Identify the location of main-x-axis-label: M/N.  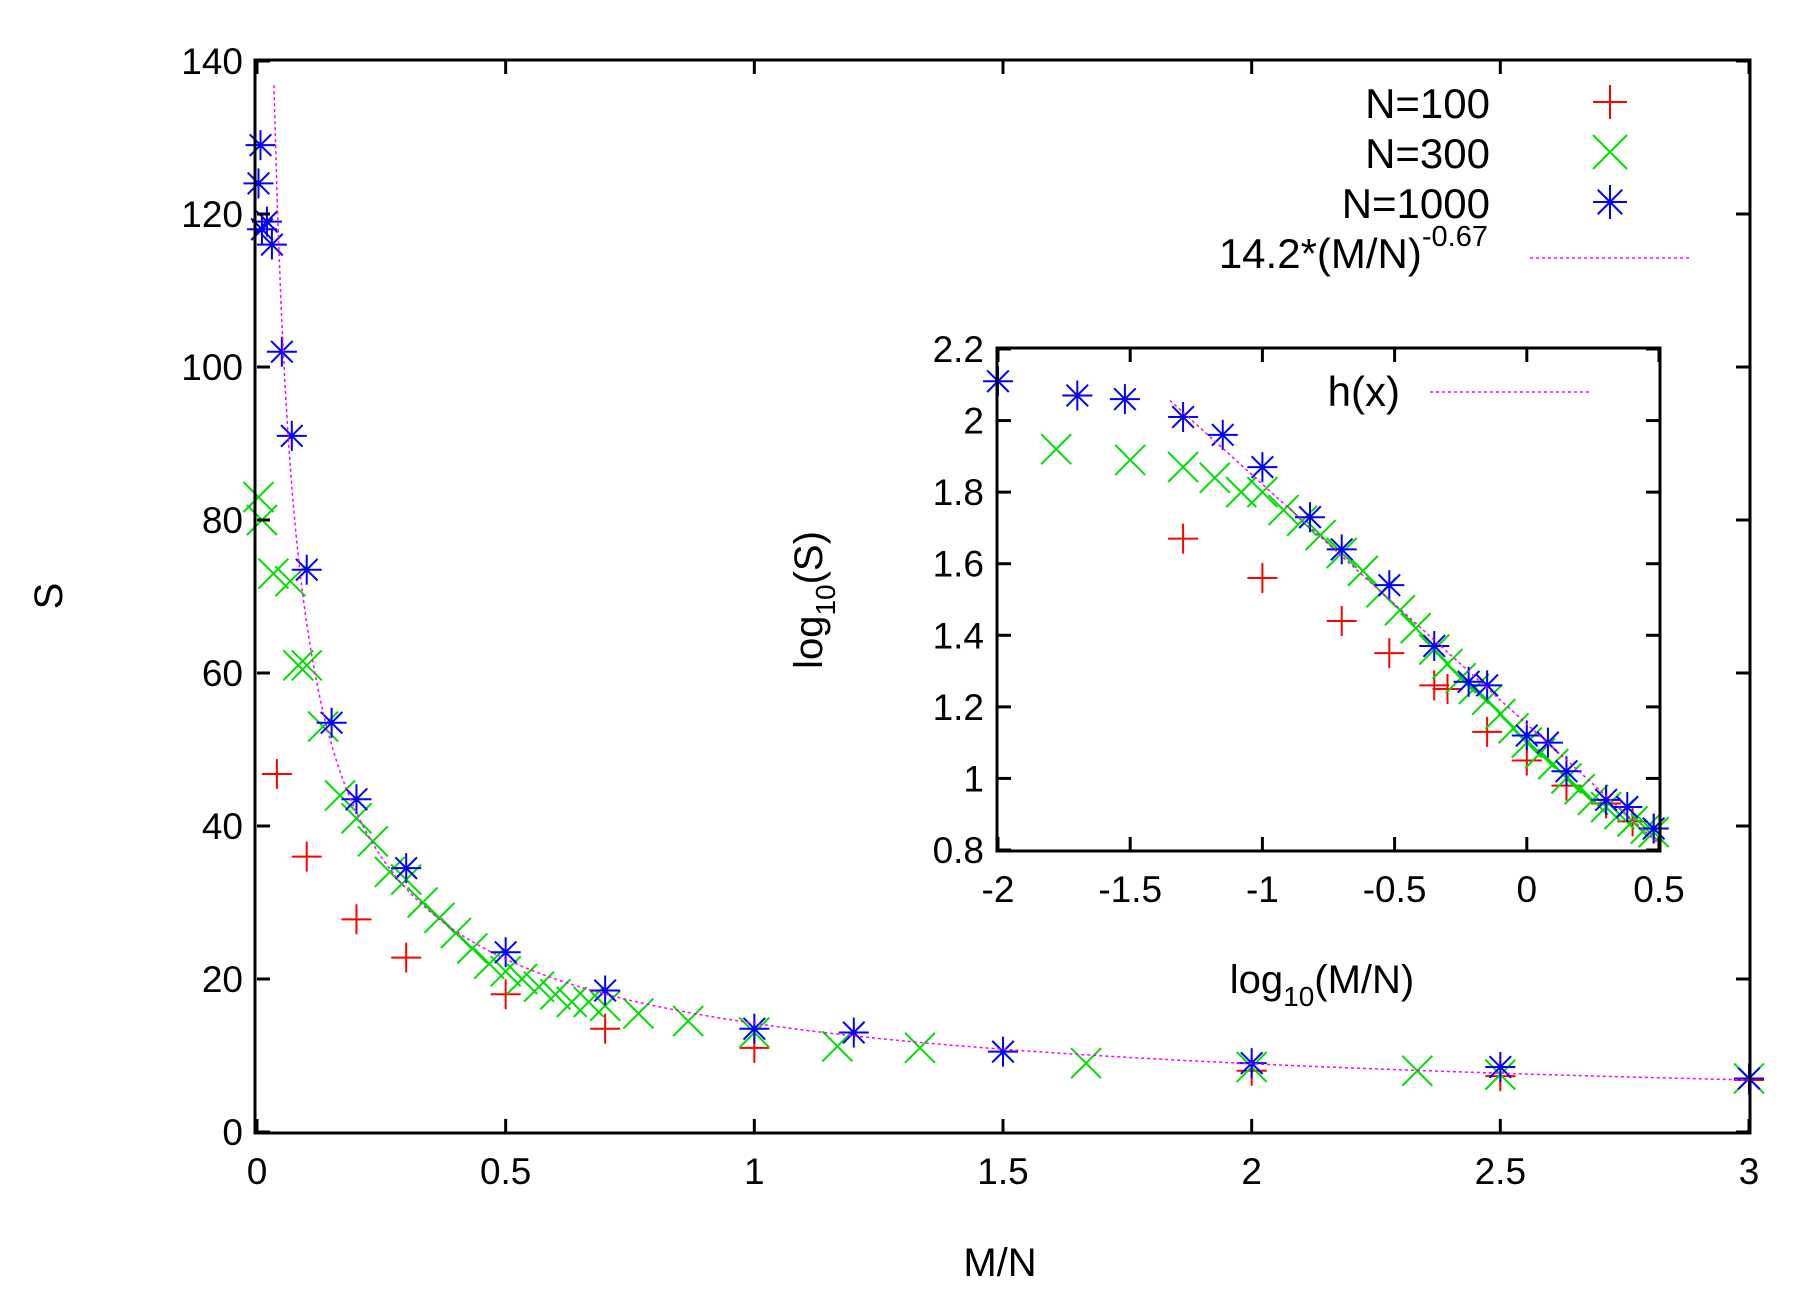
(999, 1263).